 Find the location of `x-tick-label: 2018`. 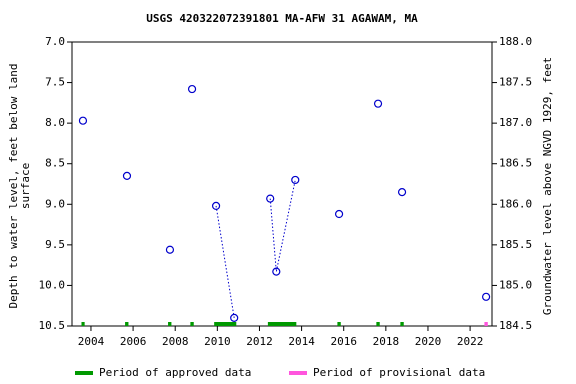

x-tick-label: 2018 is located at coordinates (386, 341).